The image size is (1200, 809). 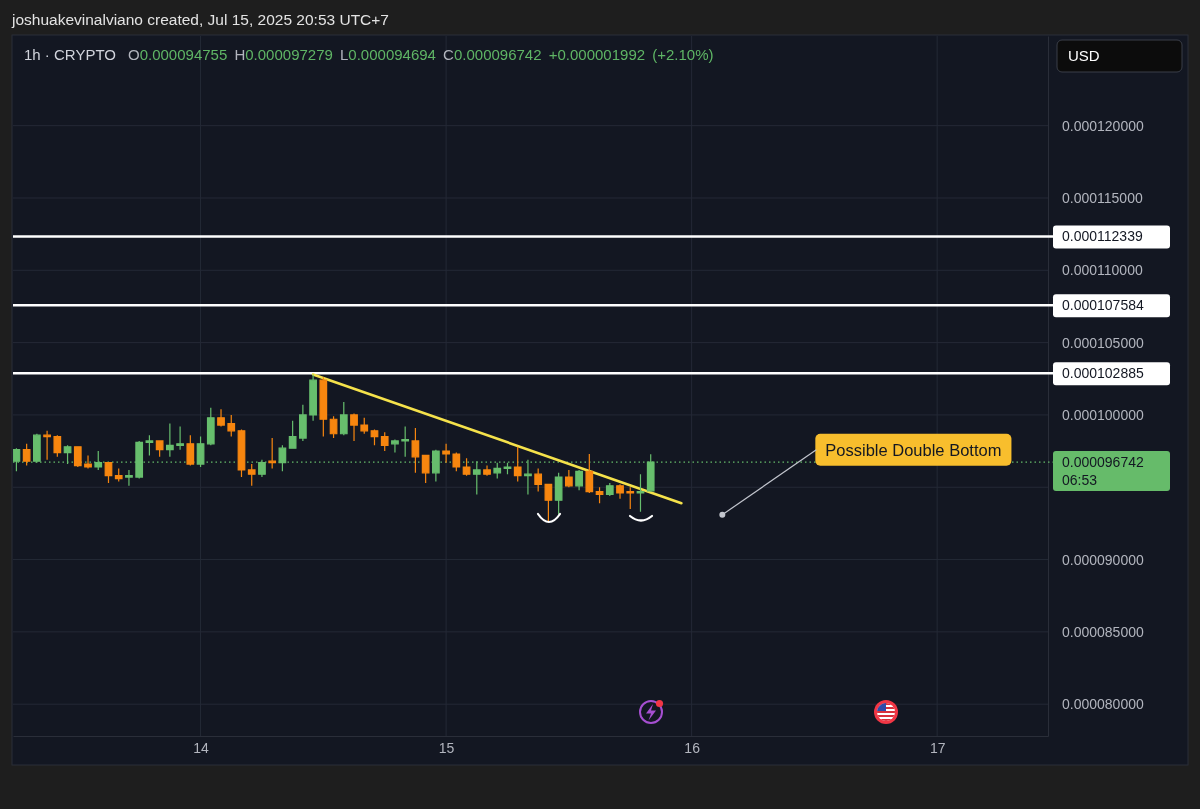 I want to click on text: USD, so click(x=1084, y=55).